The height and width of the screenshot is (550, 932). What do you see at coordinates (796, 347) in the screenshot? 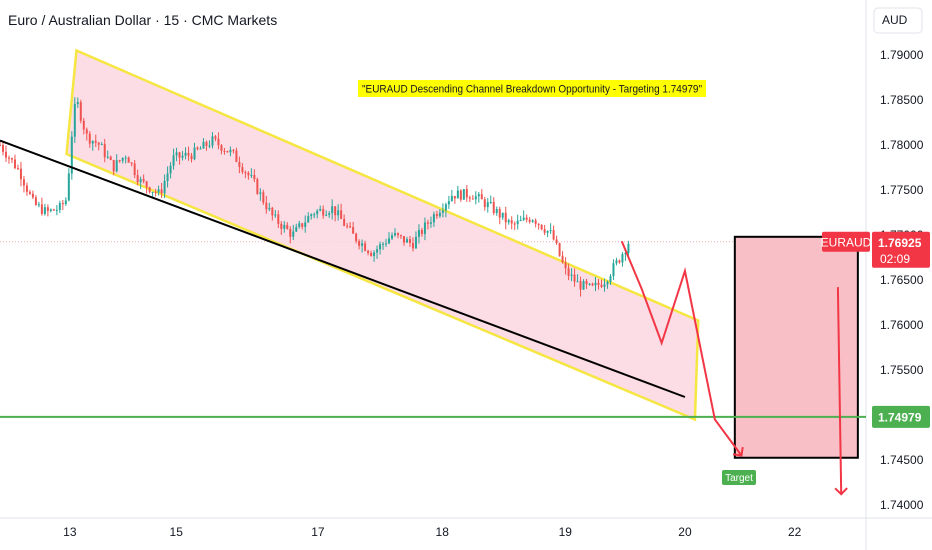
I see `target-zone-box` at bounding box center [796, 347].